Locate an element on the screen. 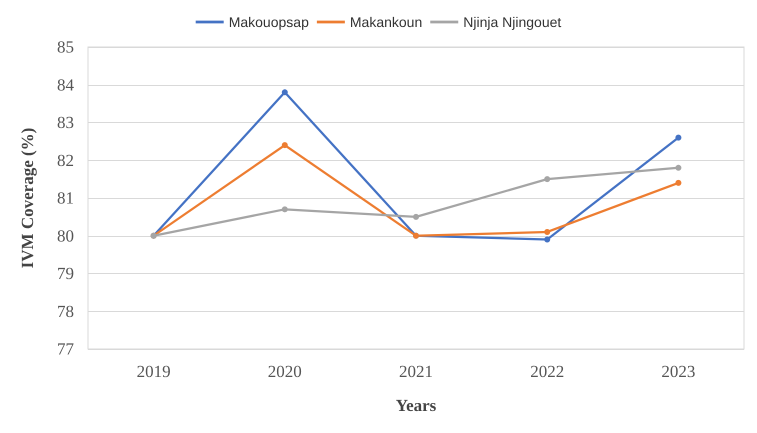 The height and width of the screenshot is (433, 757). y-tick-label: 83 is located at coordinates (65, 122).